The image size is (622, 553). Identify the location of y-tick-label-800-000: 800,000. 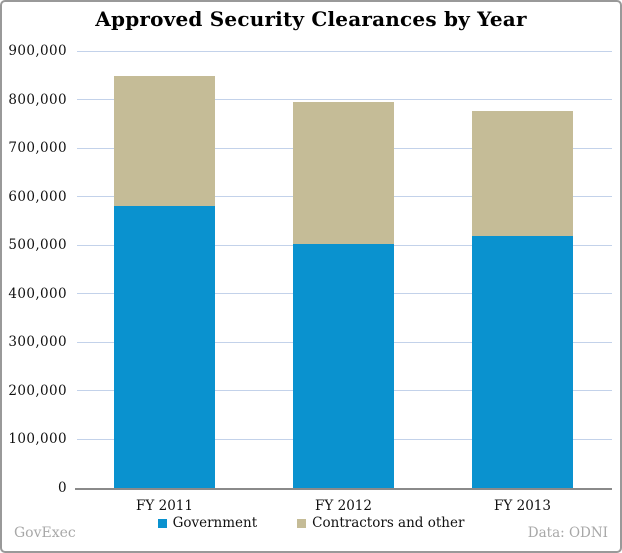
(37, 99).